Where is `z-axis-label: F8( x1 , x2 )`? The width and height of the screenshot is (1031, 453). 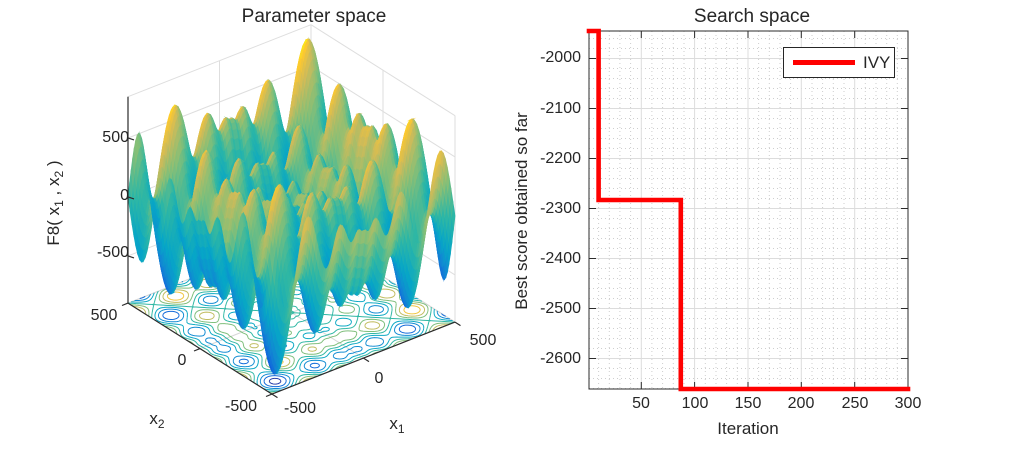
z-axis-label: F8( x1 , x2 ) is located at coordinates (55, 202).